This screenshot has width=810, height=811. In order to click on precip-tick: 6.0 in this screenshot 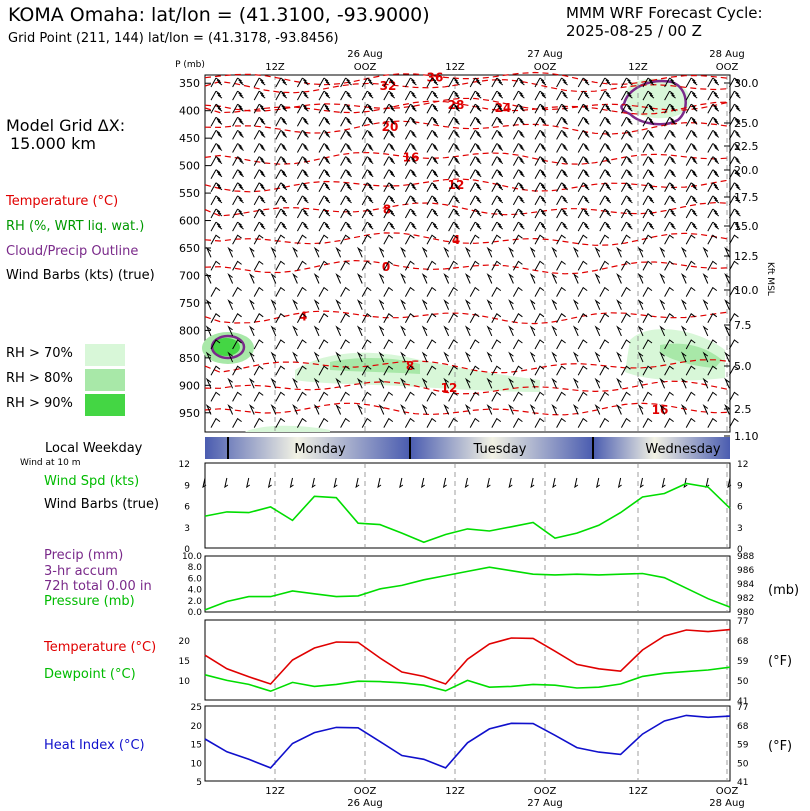, I will do `click(195, 579)`.